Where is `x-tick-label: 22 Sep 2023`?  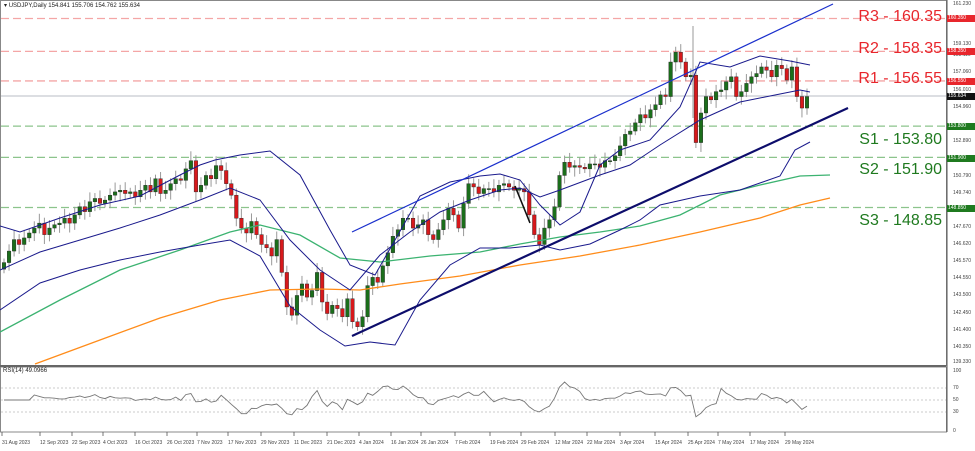 x-tick-label: 22 Sep 2023 is located at coordinates (86, 443).